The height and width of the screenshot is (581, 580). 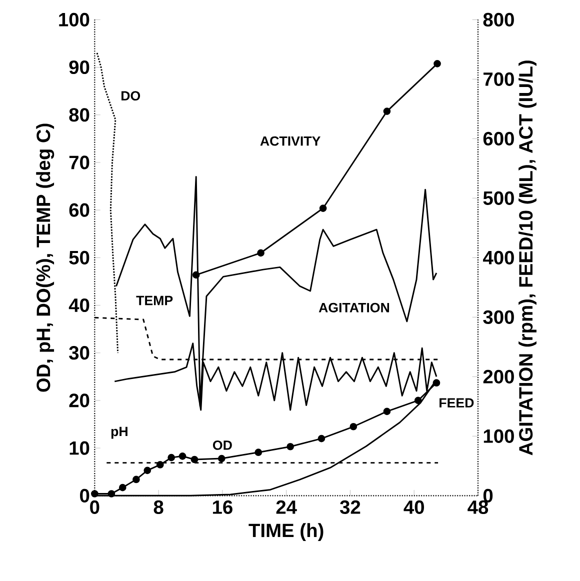 I want to click on series-label: DO, so click(x=131, y=96).